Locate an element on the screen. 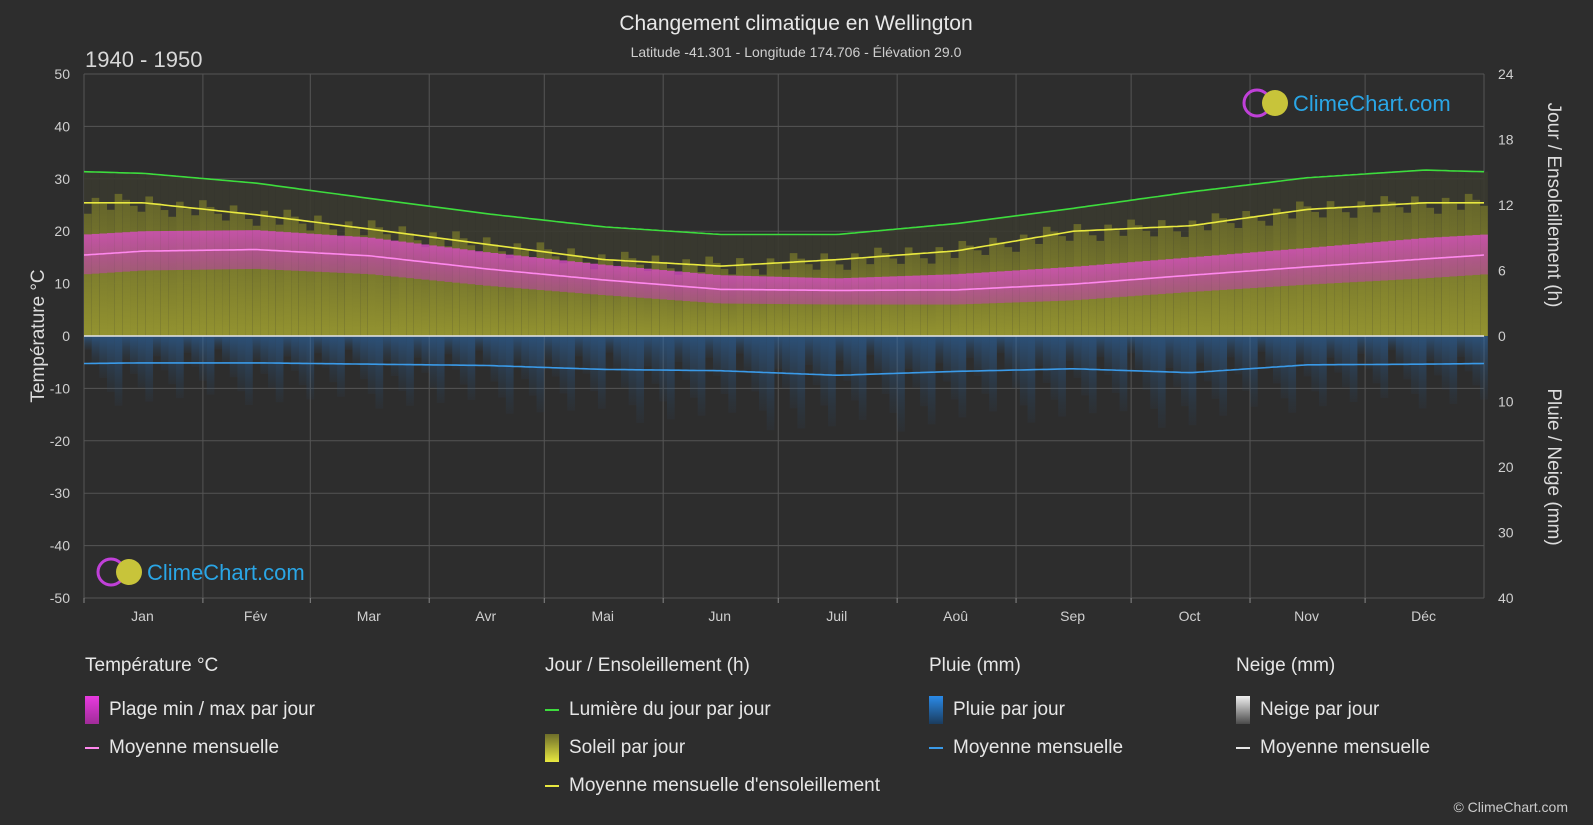 The image size is (1593, 825). legend-item-temp-range: Plage min / max par jour is located at coordinates (200, 710).